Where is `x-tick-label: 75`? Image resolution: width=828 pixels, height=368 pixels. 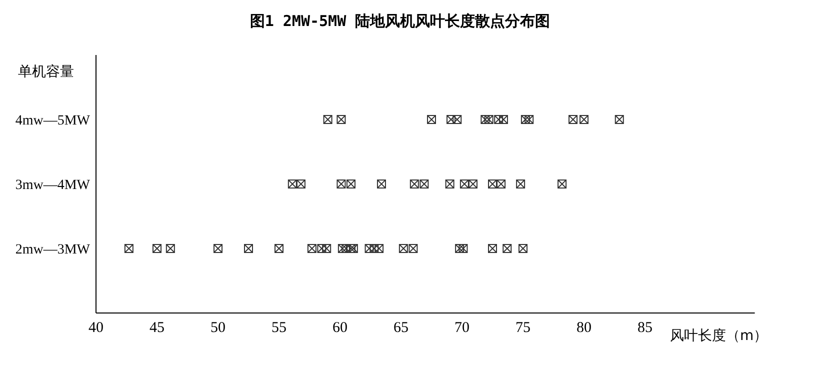 x-tick-label: 75 is located at coordinates (523, 328).